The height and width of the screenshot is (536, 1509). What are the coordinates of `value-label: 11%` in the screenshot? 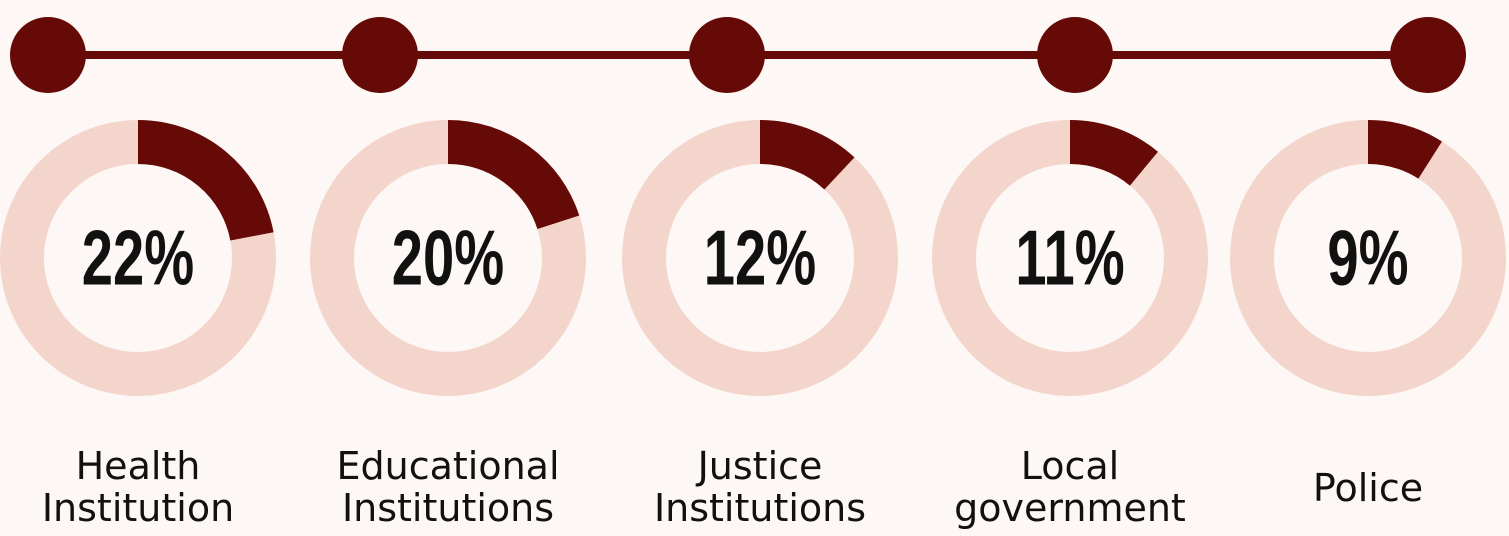 It's located at (1069, 257).